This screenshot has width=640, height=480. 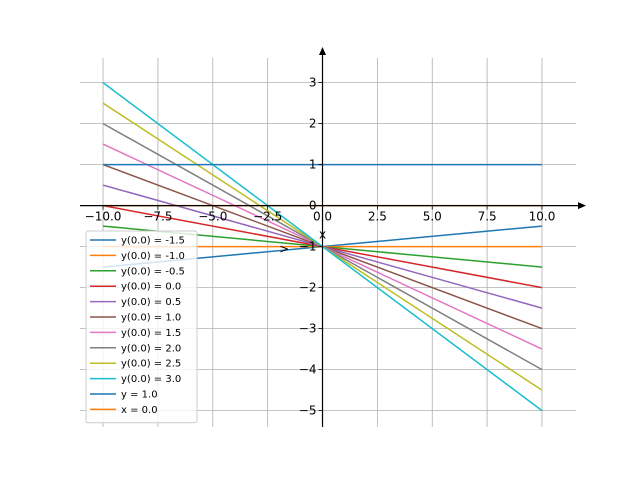 I want to click on y-tick-label-8: 3, so click(x=313, y=83).